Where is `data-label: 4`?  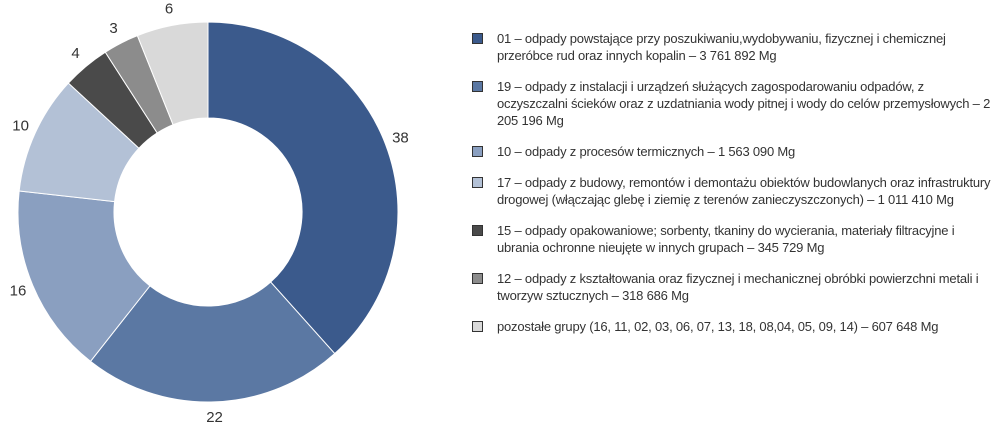 data-label: 4 is located at coordinates (75, 53).